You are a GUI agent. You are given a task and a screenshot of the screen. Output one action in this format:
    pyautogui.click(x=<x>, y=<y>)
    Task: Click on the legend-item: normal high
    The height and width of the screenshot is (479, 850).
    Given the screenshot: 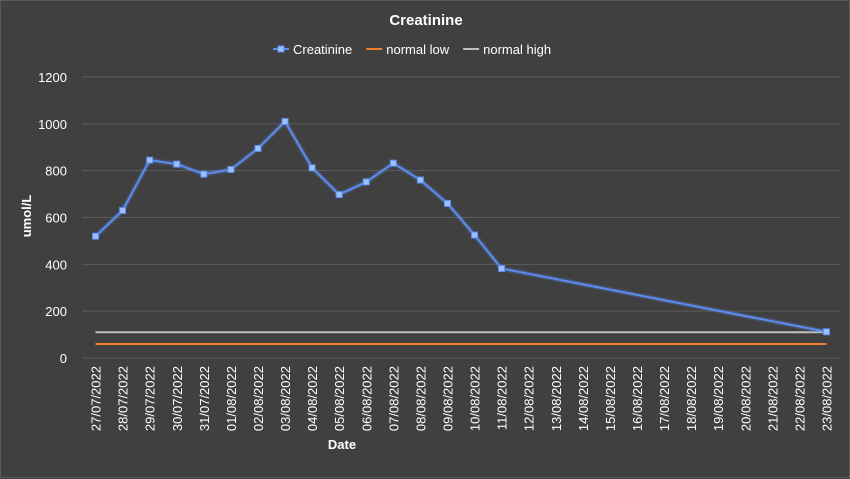 What is the action you would take?
    pyautogui.click(x=507, y=49)
    